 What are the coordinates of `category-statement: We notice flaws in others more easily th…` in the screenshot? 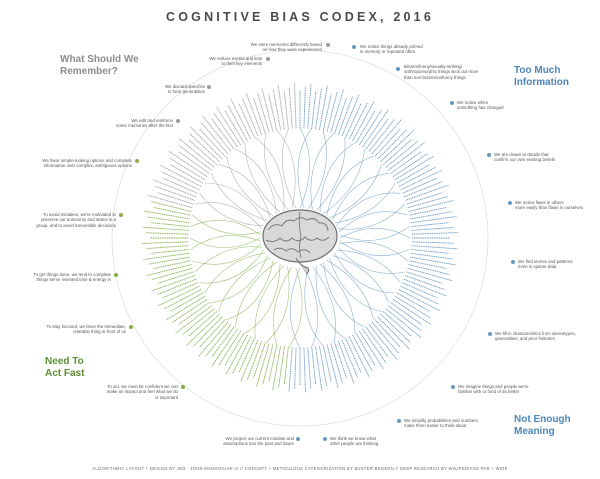 It's located at (556, 205).